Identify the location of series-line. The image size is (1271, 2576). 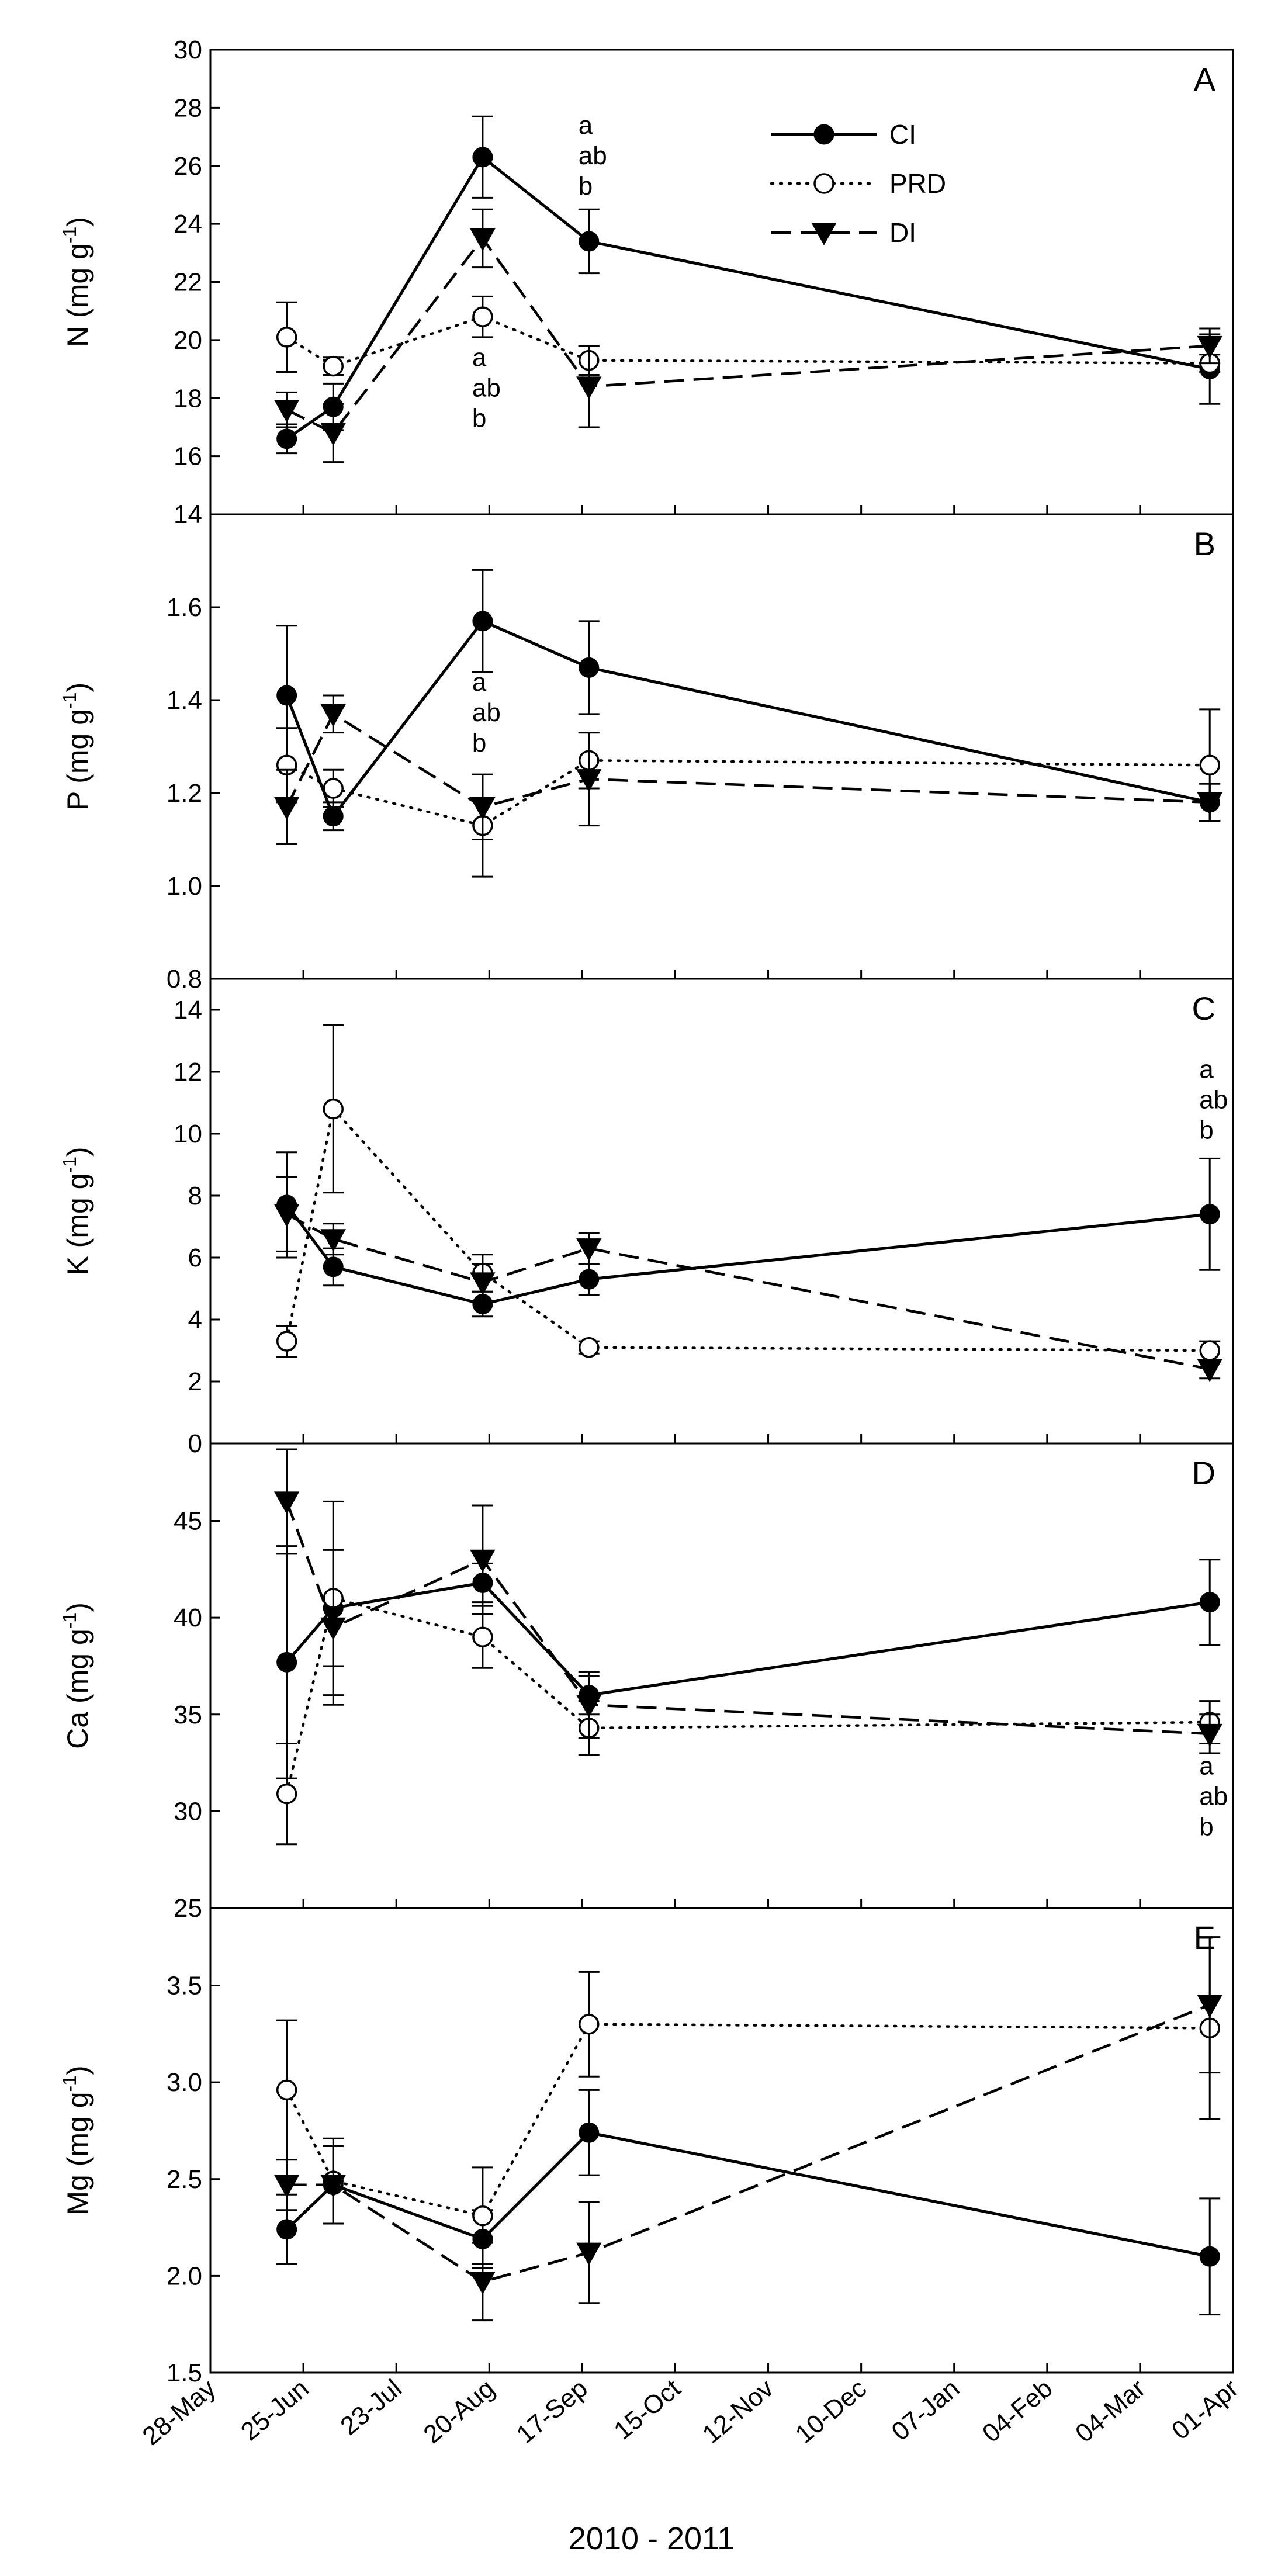
(748, 793).